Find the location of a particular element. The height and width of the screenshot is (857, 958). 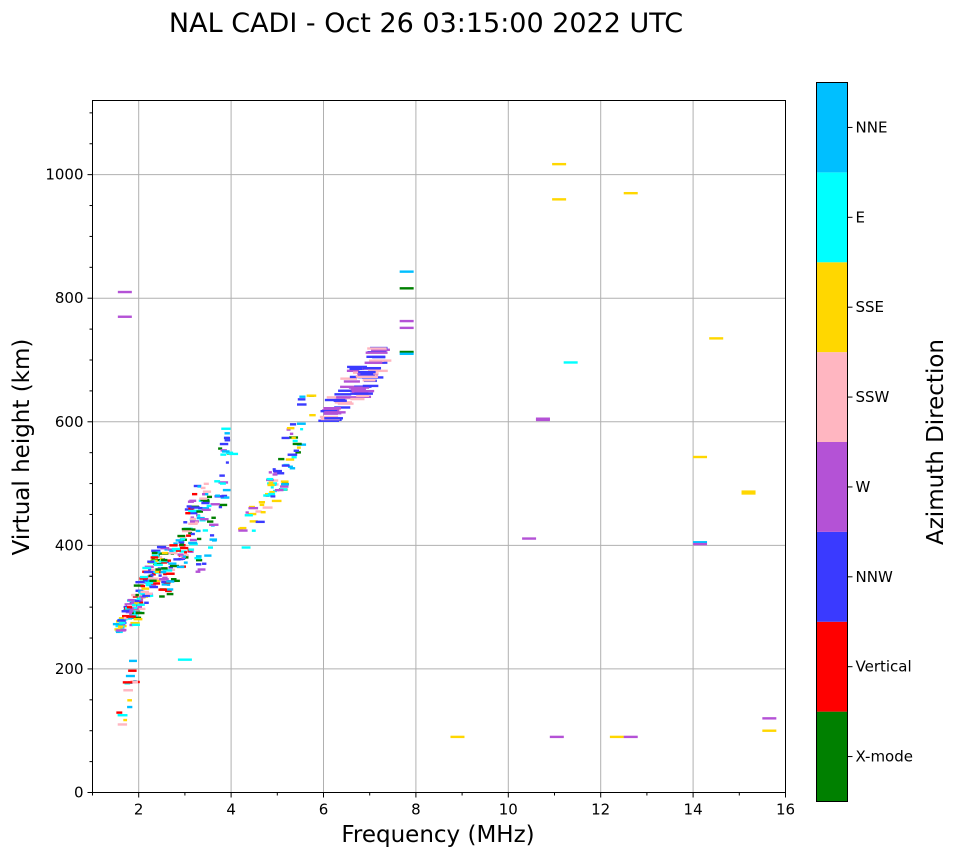

x-axis-label: Frequency (MHz) is located at coordinates (437, 835).